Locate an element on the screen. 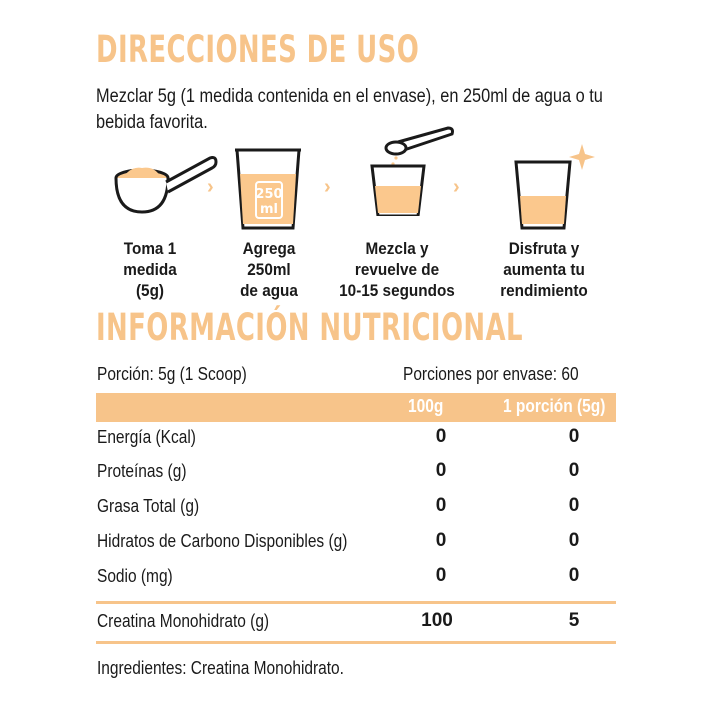 This screenshot has height=713, width=713. row-protein-per100: 0 is located at coordinates (441, 470).